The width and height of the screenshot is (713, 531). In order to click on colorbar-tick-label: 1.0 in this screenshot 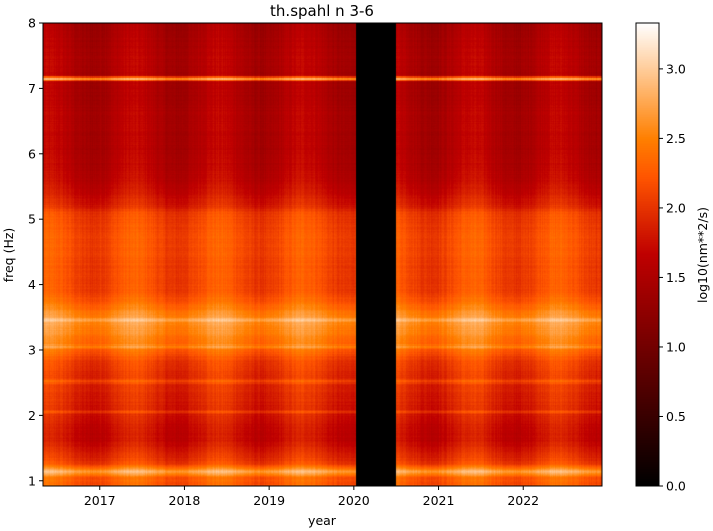, I will do `click(676, 346)`.